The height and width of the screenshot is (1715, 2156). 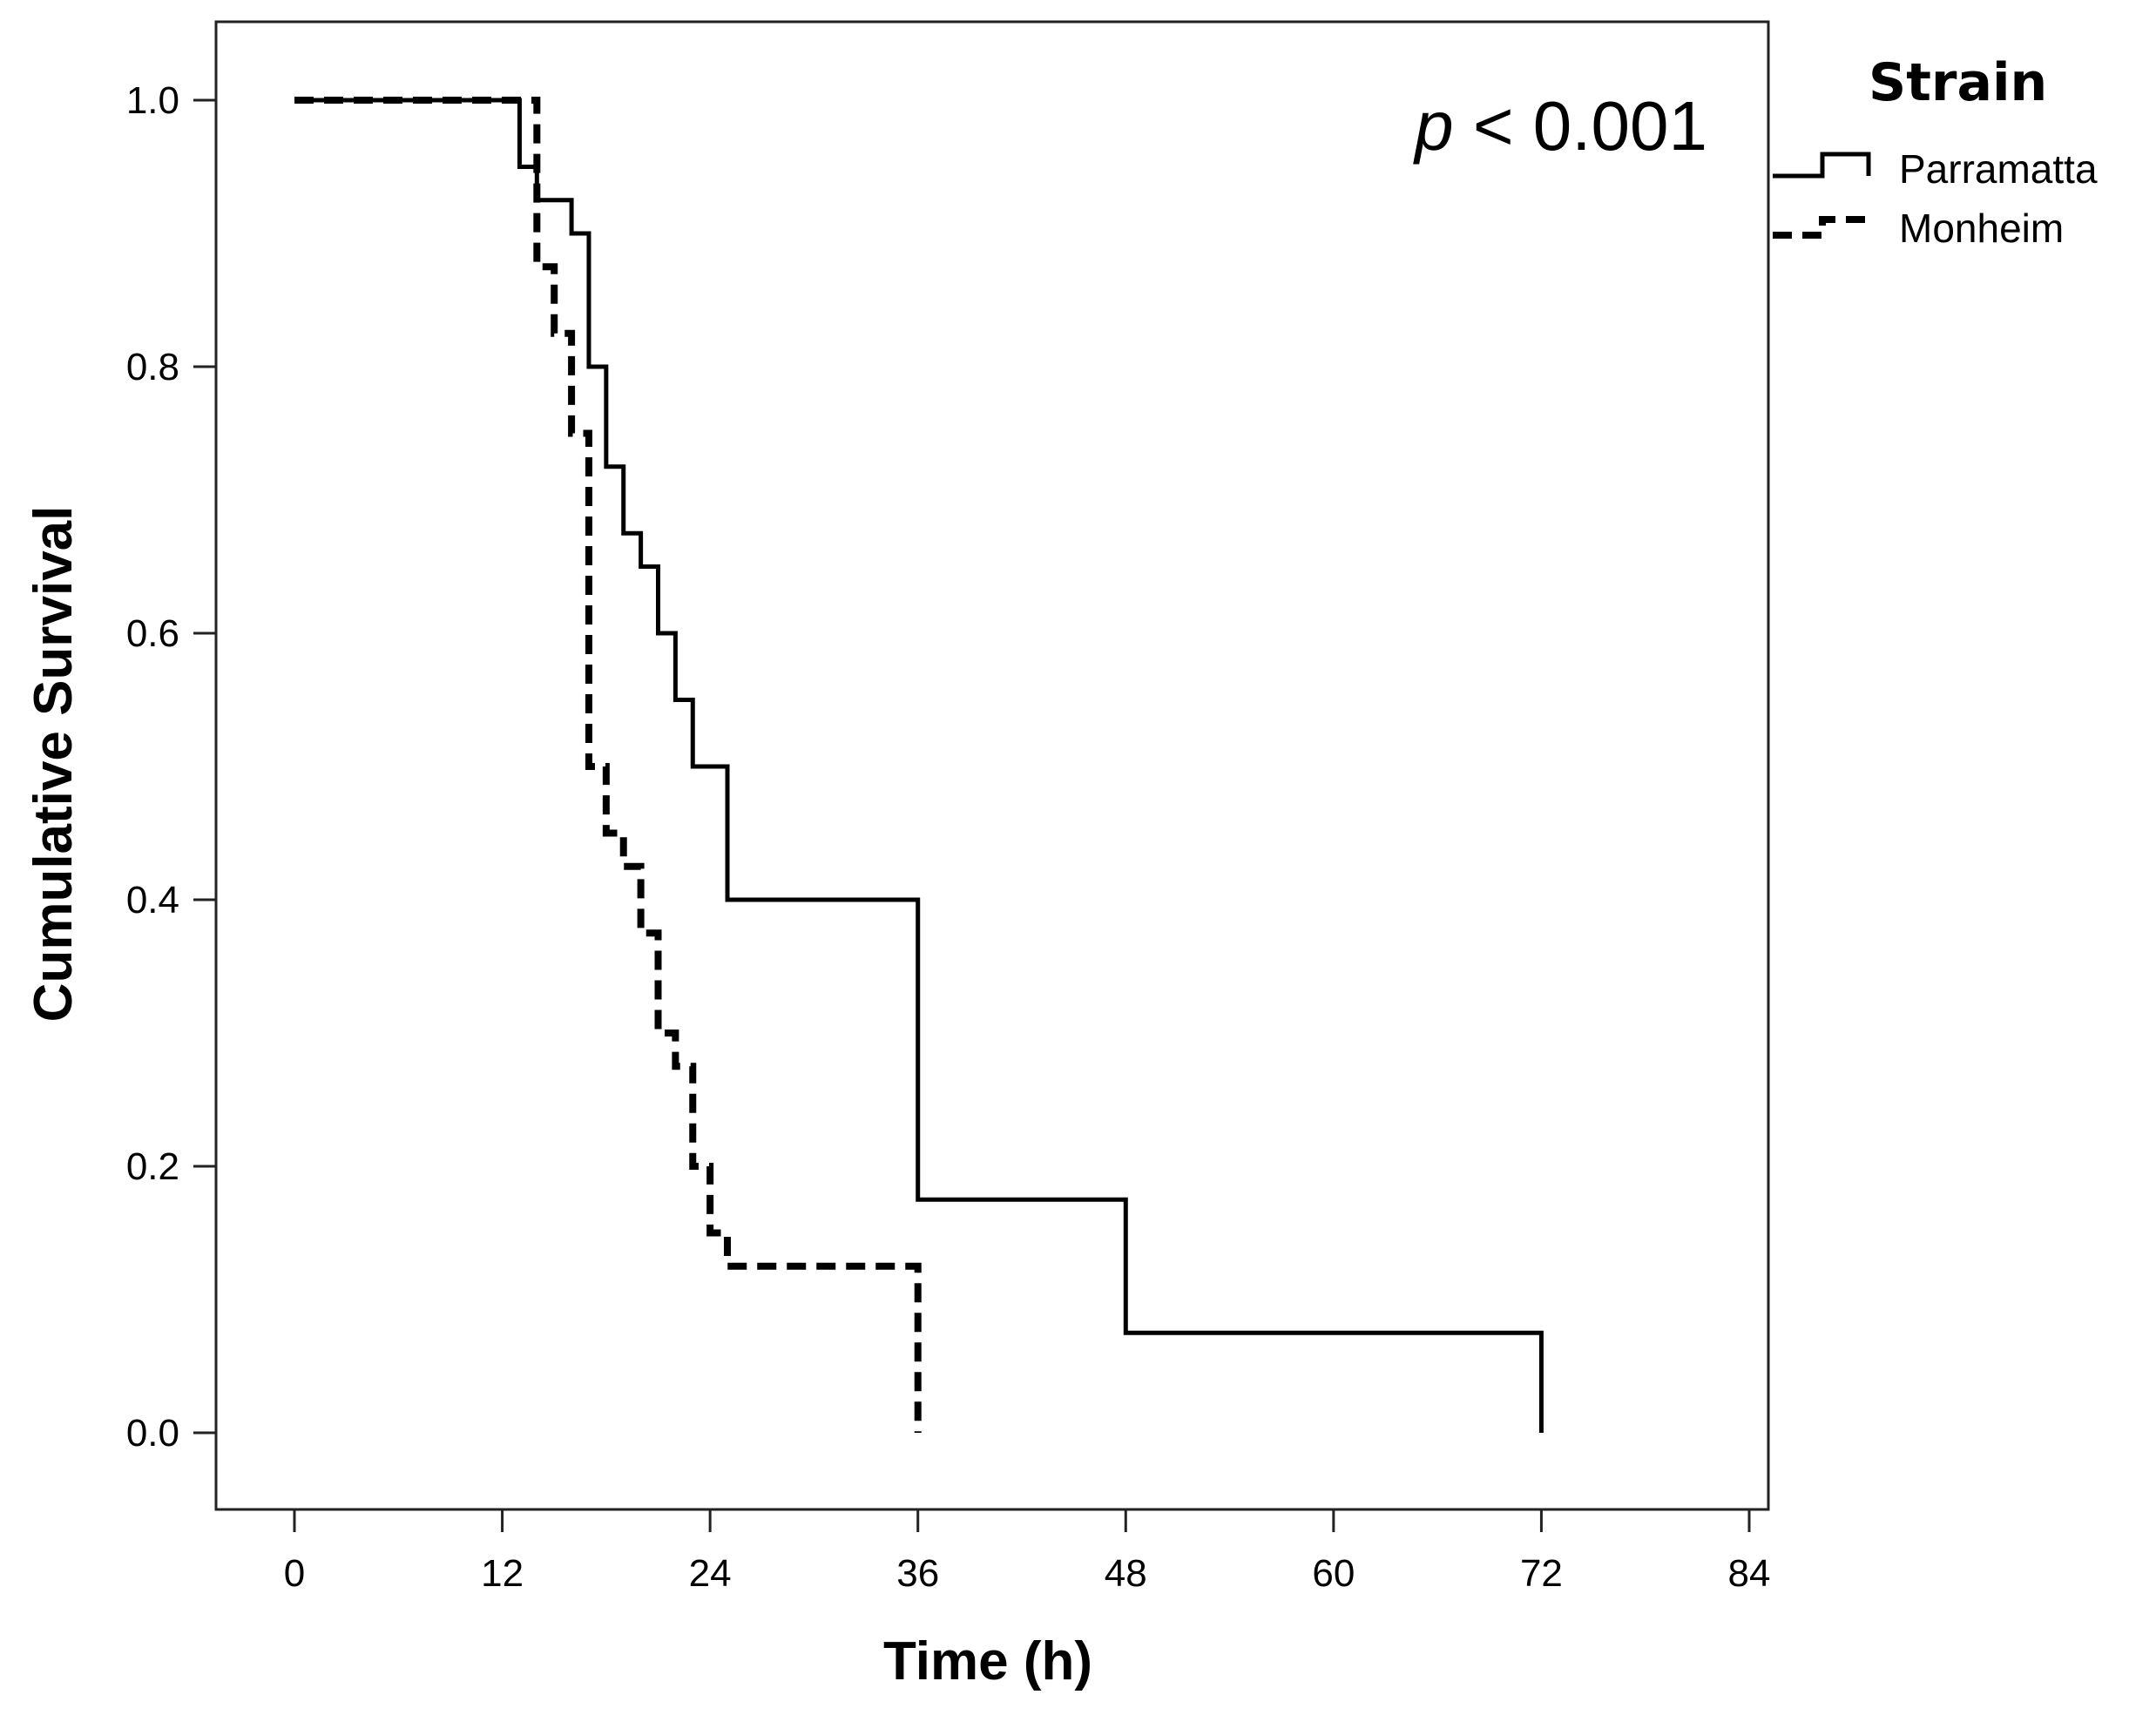 What do you see at coordinates (152, 1433) in the screenshot?
I see `y-tick-label: 0.0` at bounding box center [152, 1433].